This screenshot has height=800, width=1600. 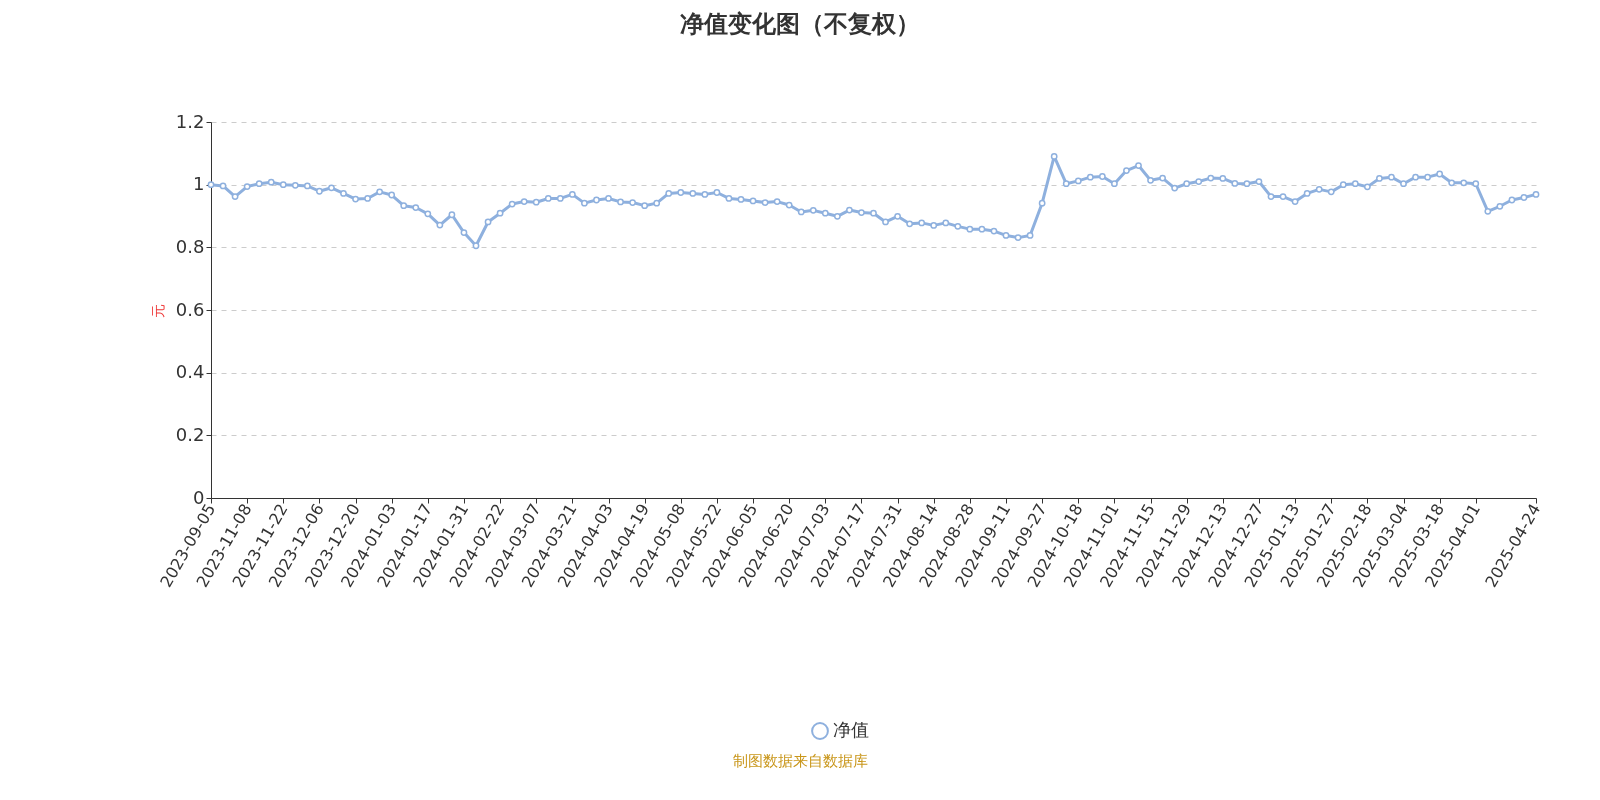 I want to click on y-tick-label: 0.6, so click(x=190, y=309).